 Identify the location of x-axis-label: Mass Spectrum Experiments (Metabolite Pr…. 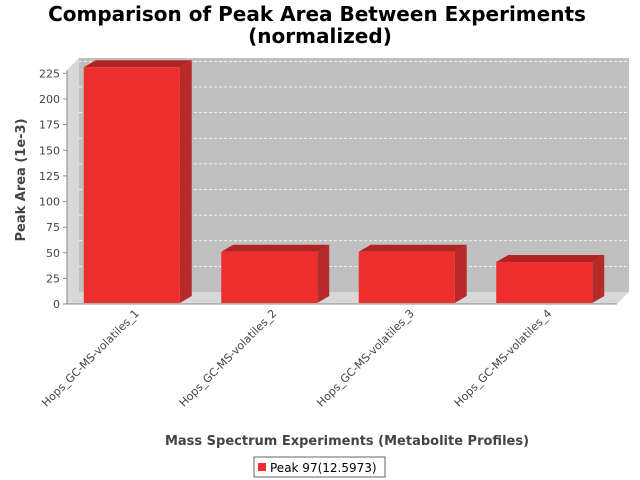
(347, 441).